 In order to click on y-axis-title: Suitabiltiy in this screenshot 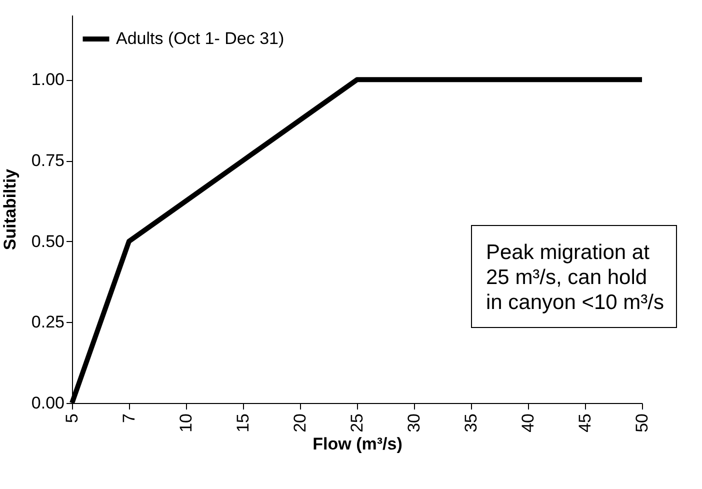, I will do `click(10, 209)`.